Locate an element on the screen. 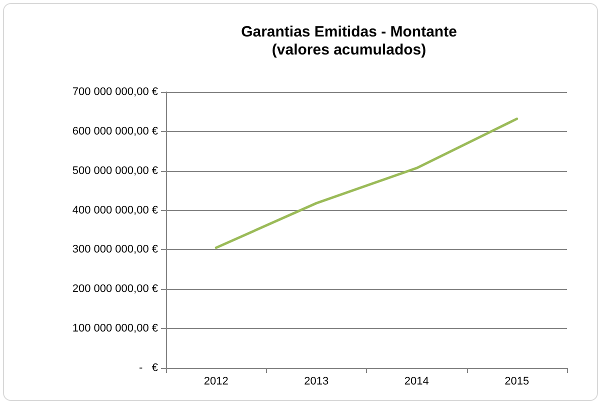 This screenshot has width=603, height=406. y-tick-label: 600 000 000,00 € is located at coordinates (115, 131).